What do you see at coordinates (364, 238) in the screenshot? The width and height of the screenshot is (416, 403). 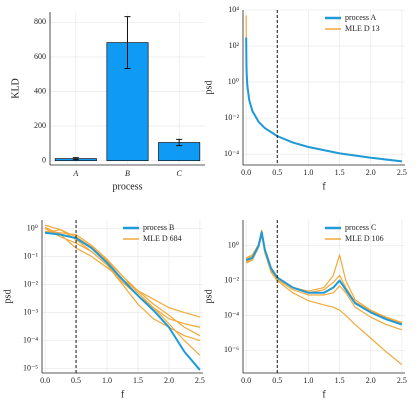 I see `legend-label: MLE D 106` at bounding box center [364, 238].